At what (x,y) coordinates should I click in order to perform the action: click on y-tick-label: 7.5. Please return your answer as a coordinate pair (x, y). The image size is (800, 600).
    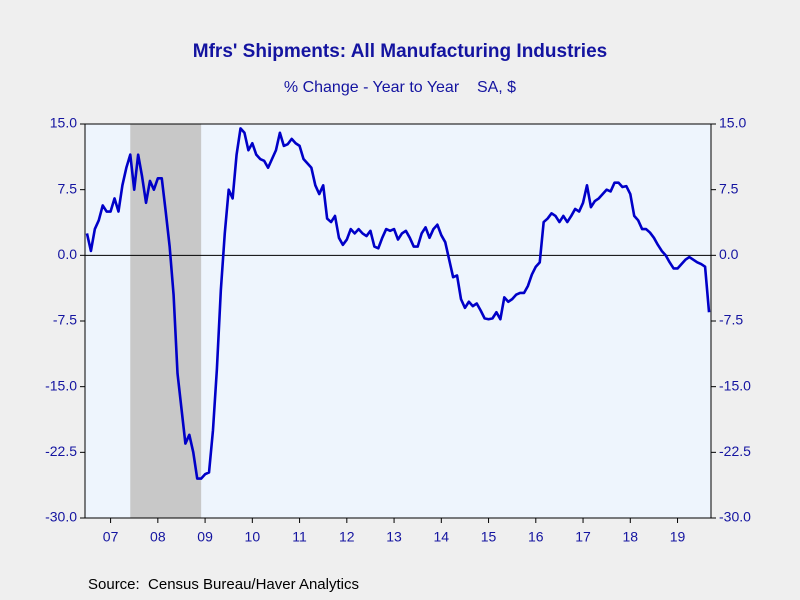
    Looking at the image, I should click on (68, 188).